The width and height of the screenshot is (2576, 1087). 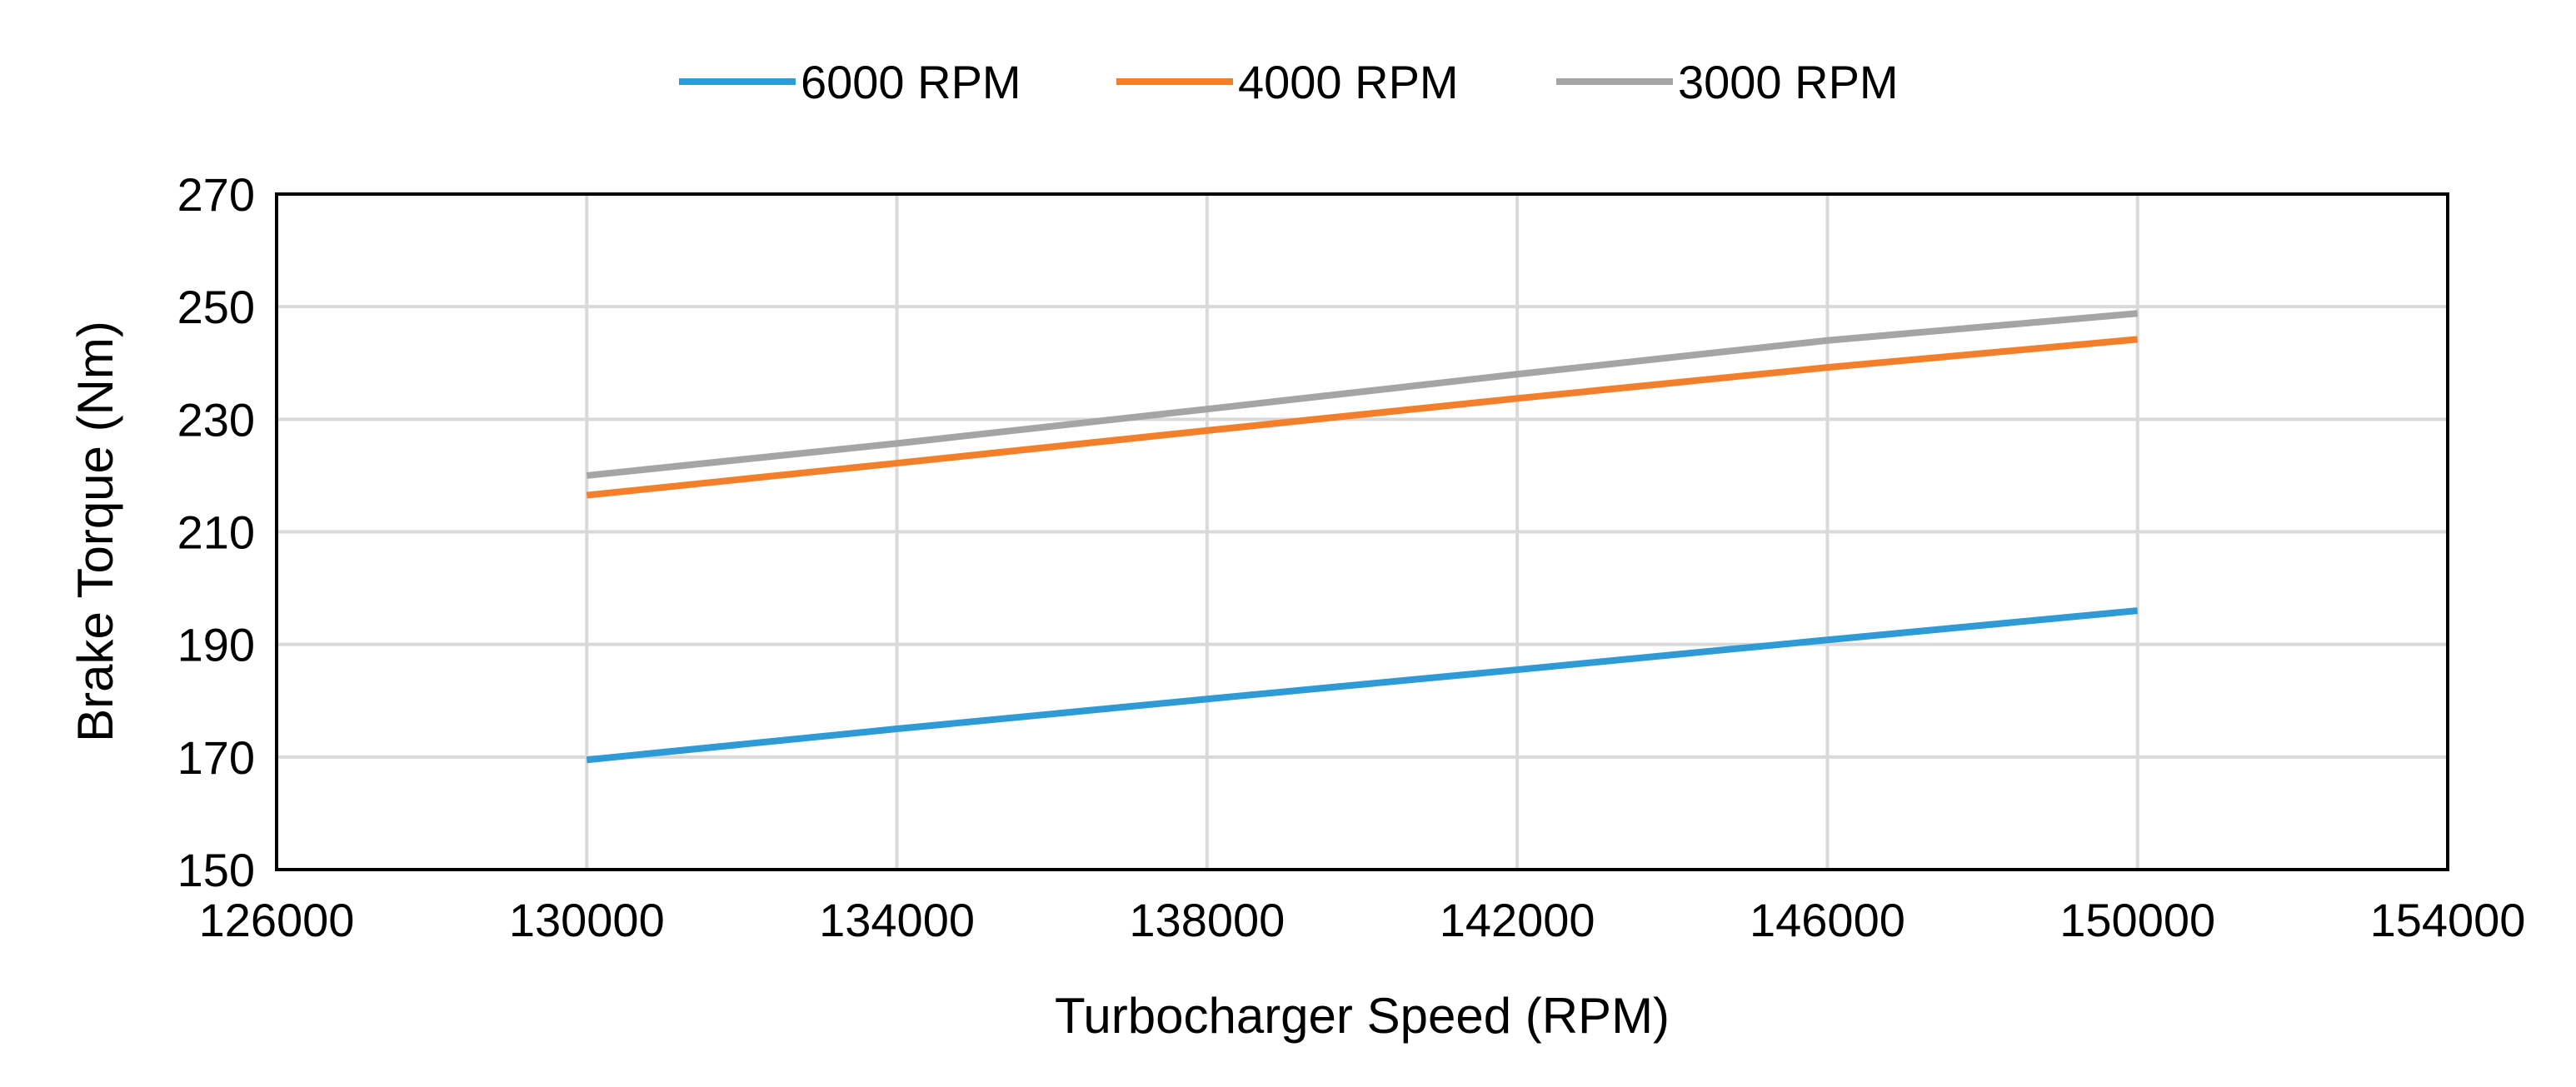 What do you see at coordinates (216, 194) in the screenshot?
I see `y-tick-label: 270` at bounding box center [216, 194].